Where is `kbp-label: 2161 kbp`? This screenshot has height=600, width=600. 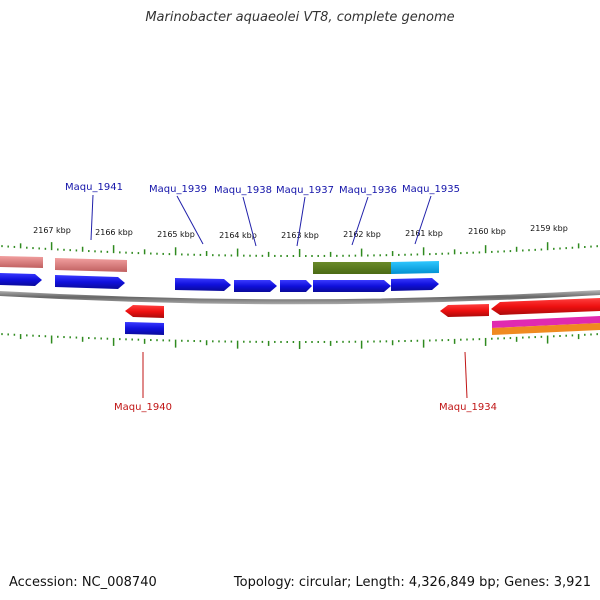
kbp-label: 2161 kbp is located at coordinates (424, 233).